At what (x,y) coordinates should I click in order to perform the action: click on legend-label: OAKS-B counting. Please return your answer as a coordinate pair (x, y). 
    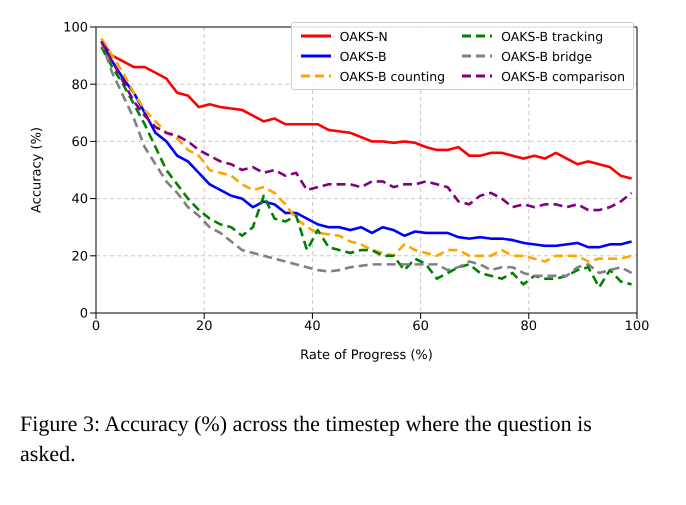
    Looking at the image, I should click on (393, 76).